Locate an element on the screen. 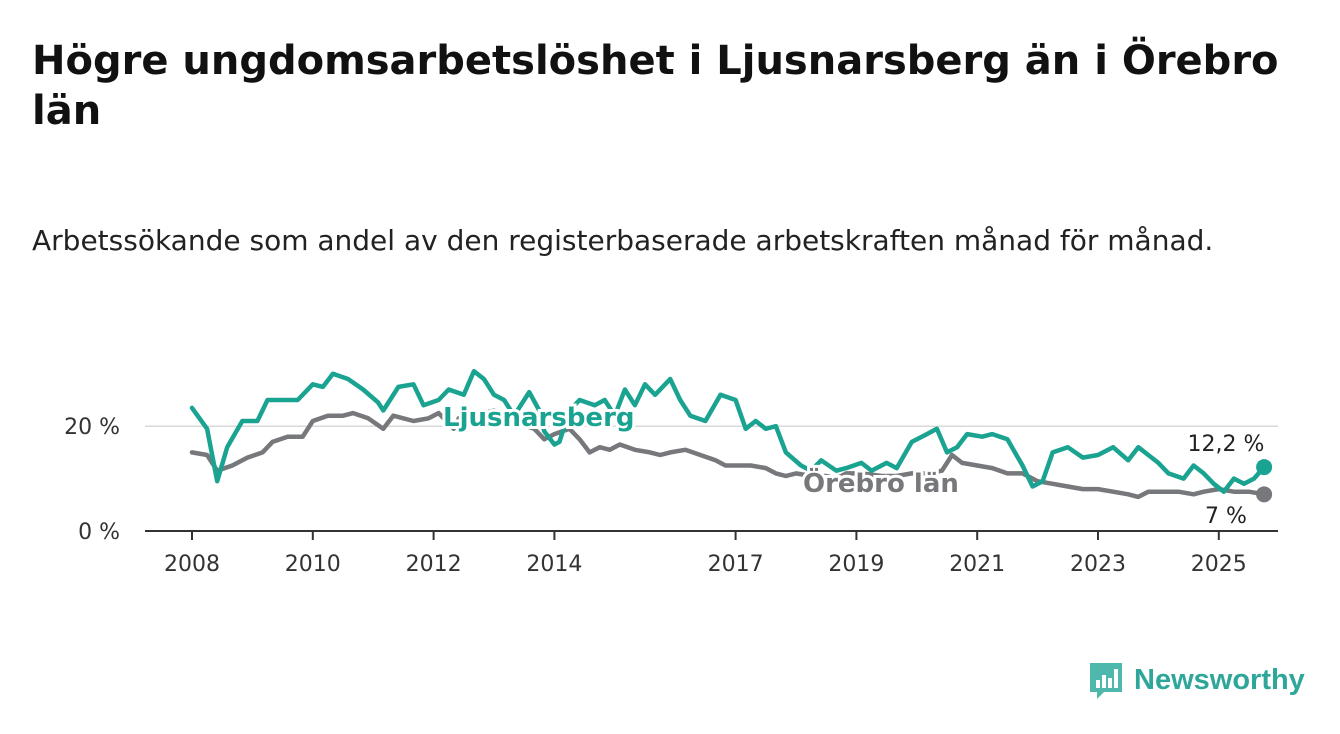  x-tick-label: 2012 is located at coordinates (434, 564).